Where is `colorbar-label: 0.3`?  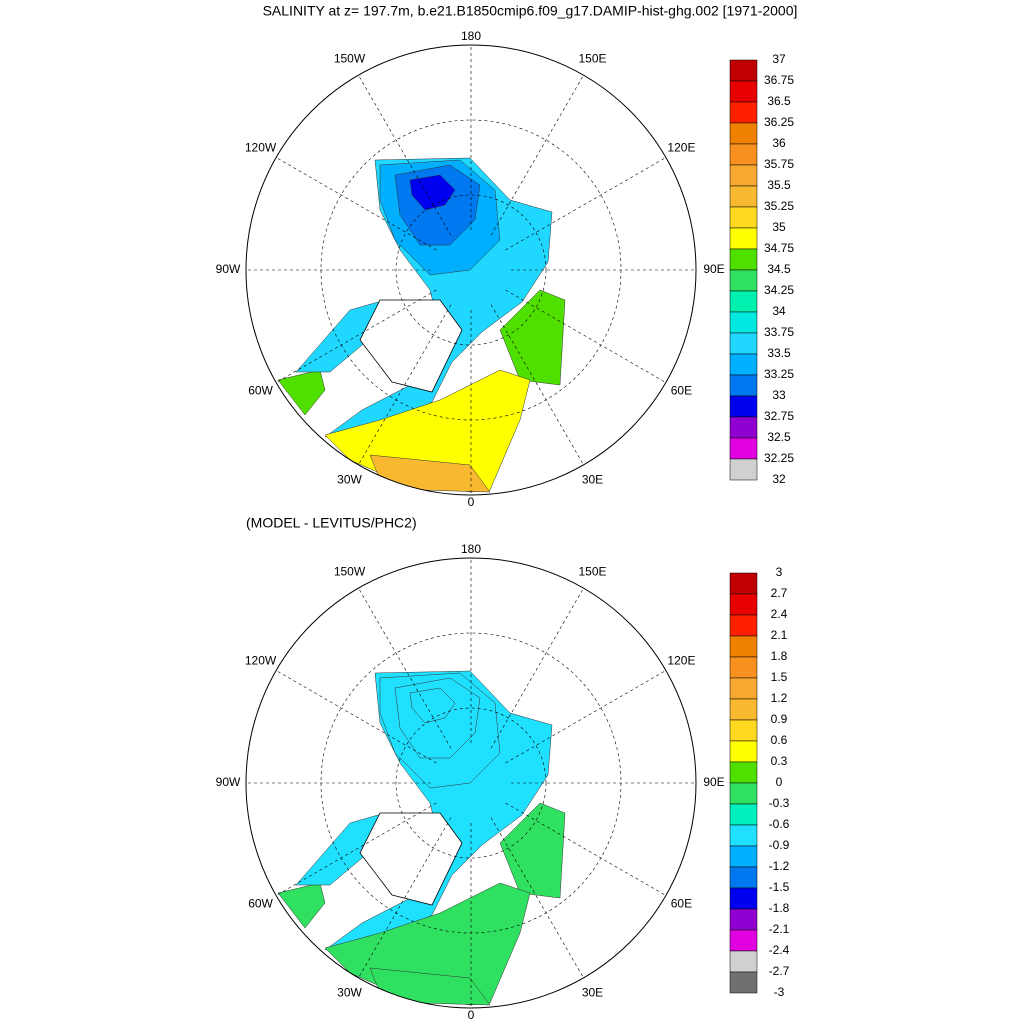
colorbar-label: 0.3 is located at coordinates (779, 761).